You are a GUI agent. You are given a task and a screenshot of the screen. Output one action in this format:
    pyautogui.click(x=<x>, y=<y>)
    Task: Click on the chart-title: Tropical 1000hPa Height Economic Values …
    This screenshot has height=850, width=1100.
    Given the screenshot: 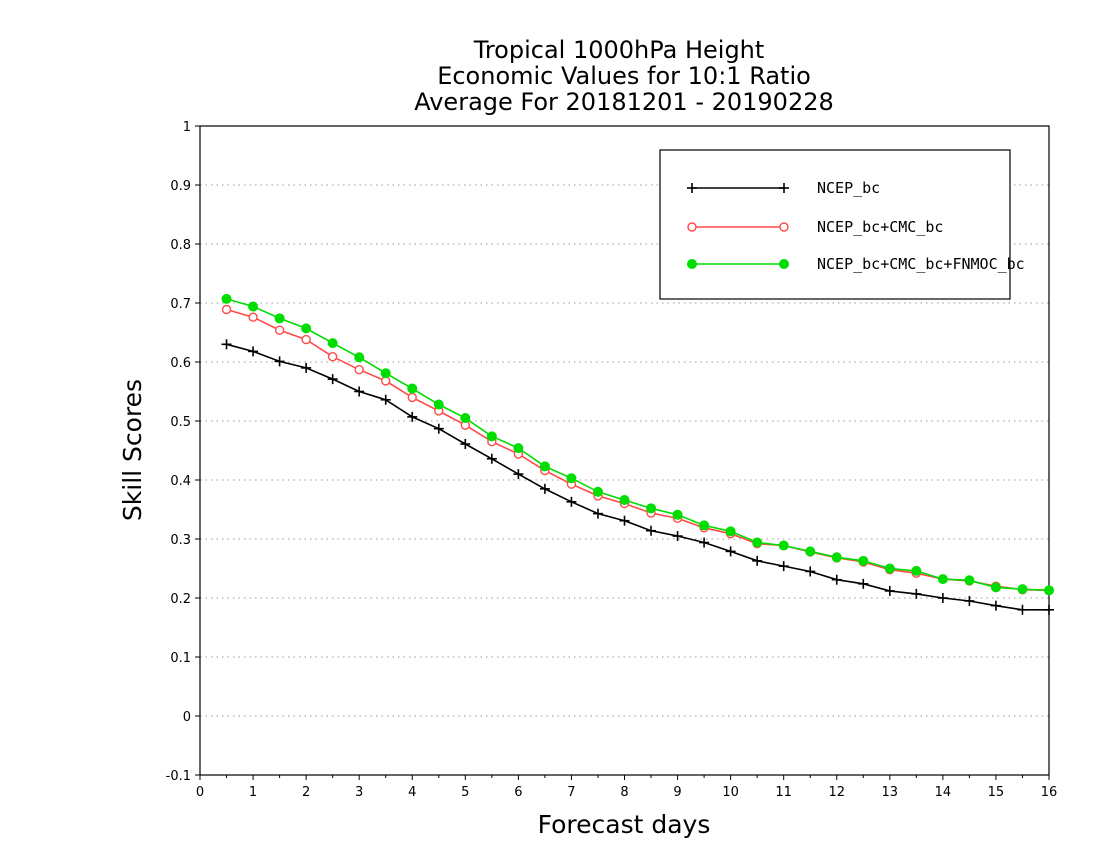 What is the action you would take?
    pyautogui.click(x=624, y=76)
    